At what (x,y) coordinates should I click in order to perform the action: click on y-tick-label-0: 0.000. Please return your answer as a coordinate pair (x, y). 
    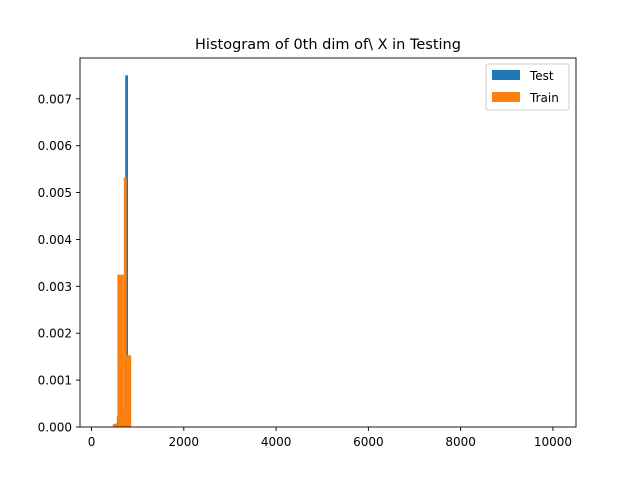
    Looking at the image, I should click on (55, 428).